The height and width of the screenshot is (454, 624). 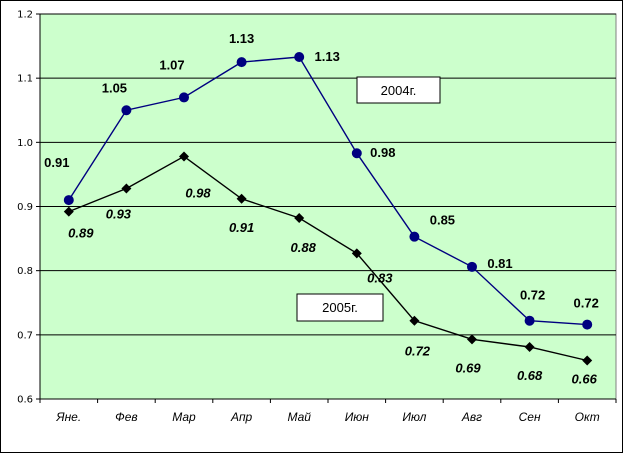 What do you see at coordinates (530, 375) in the screenshot?
I see `data-label: 0.68` at bounding box center [530, 375].